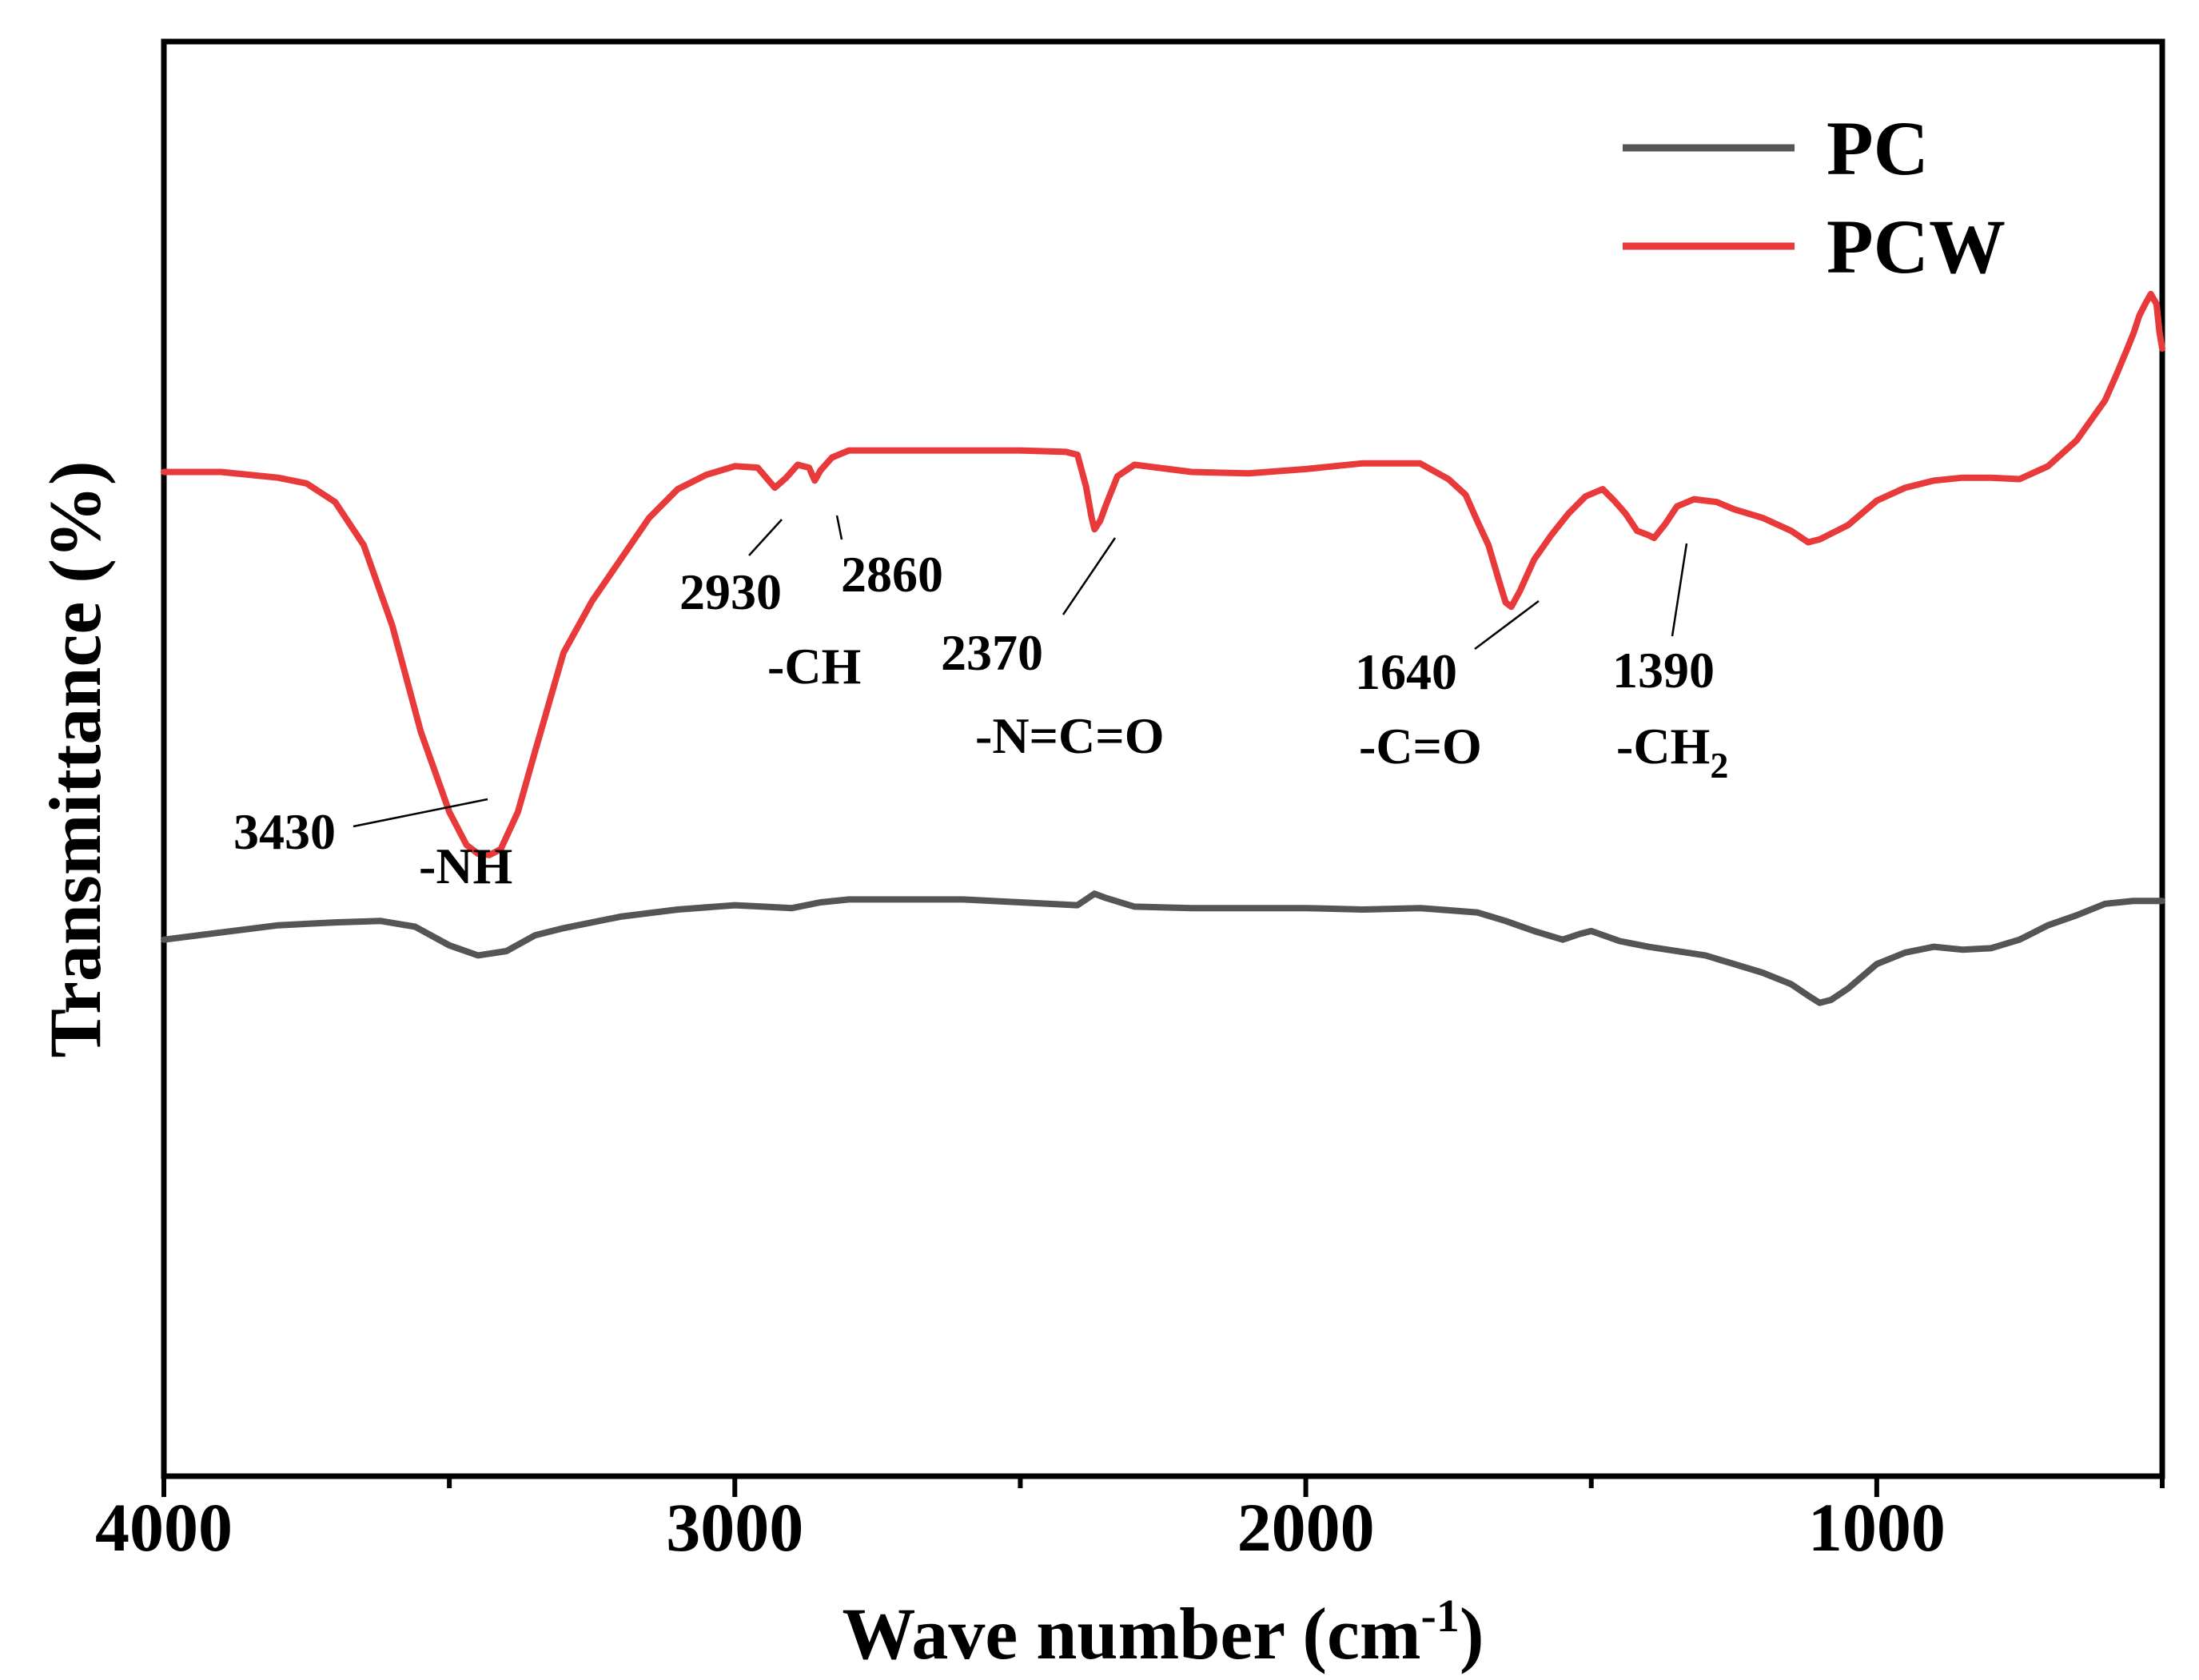  What do you see at coordinates (1440, 1616) in the screenshot?
I see `x-axis-title-sup: -1` at bounding box center [1440, 1616].